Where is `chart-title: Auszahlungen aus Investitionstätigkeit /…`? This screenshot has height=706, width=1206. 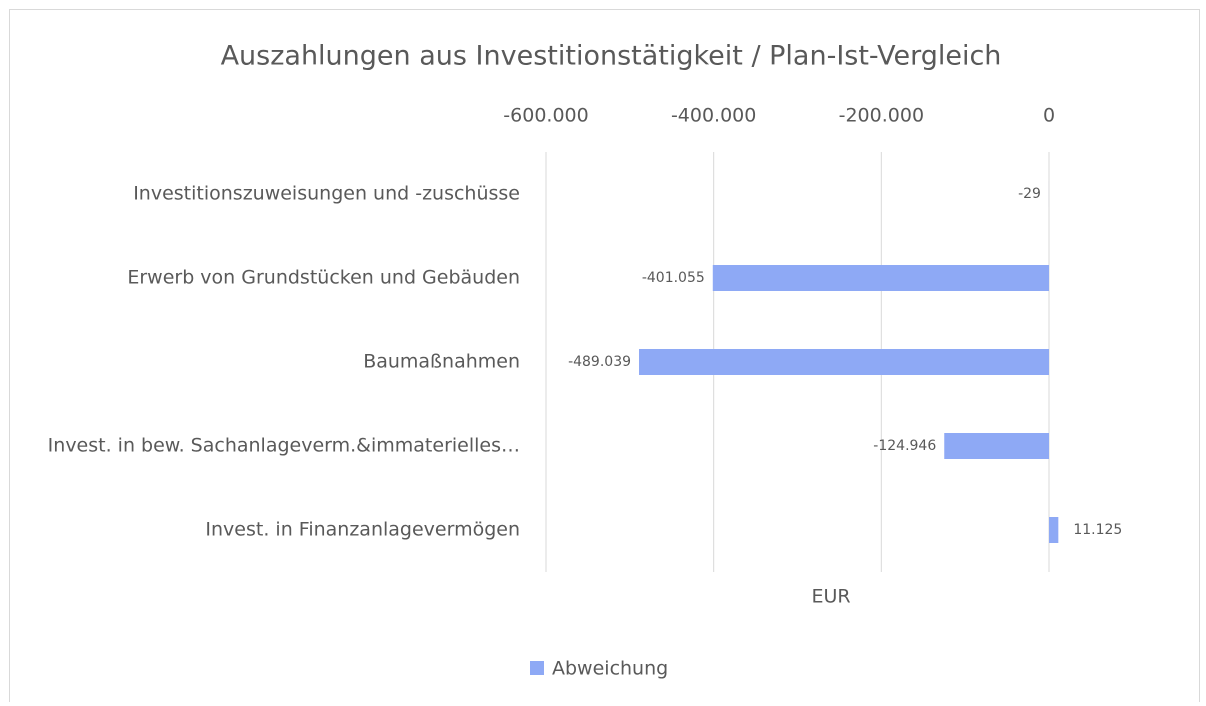
chart-title: Auszahlungen aus Investitionstätigkeit /… is located at coordinates (611, 56).